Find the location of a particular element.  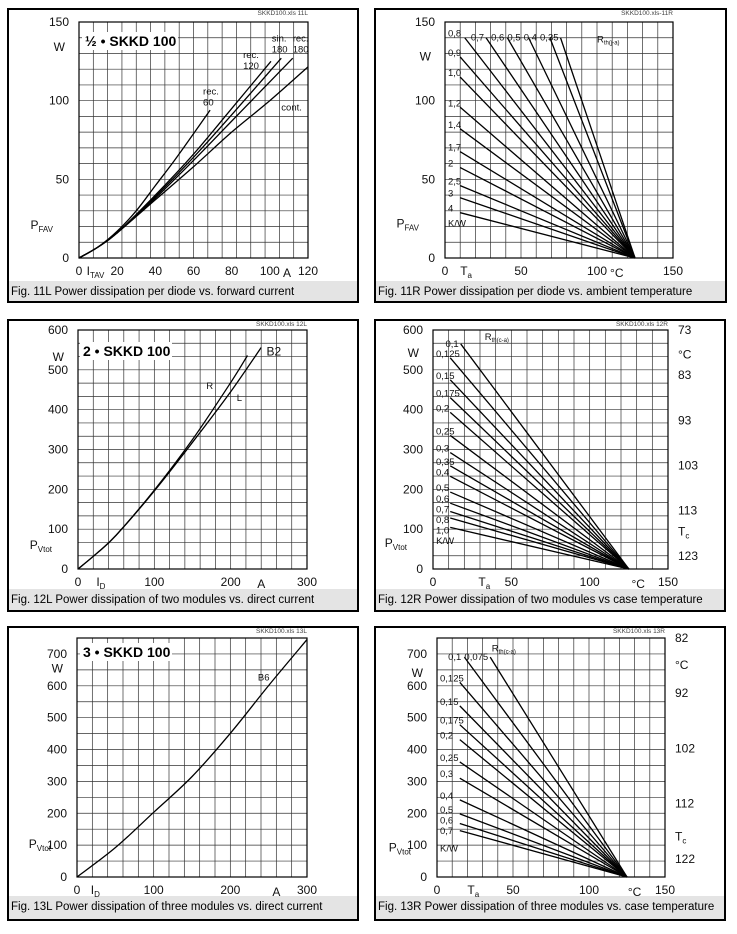

inset-title: 2 • SKKD 100 is located at coordinates (127, 351).